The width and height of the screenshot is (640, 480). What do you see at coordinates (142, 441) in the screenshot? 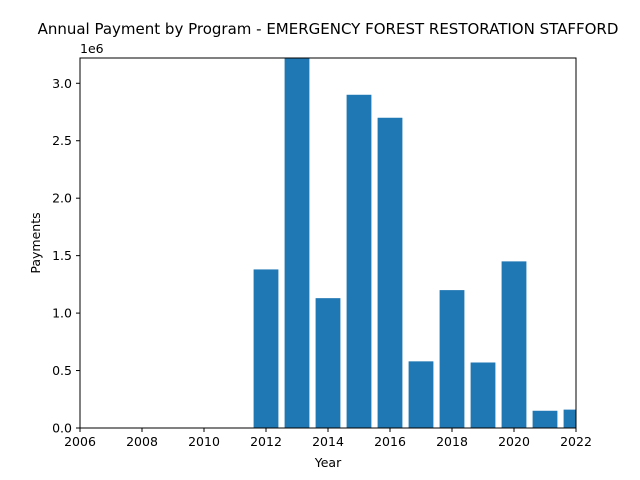
I see `x-tick-label: 2008` at bounding box center [142, 441].